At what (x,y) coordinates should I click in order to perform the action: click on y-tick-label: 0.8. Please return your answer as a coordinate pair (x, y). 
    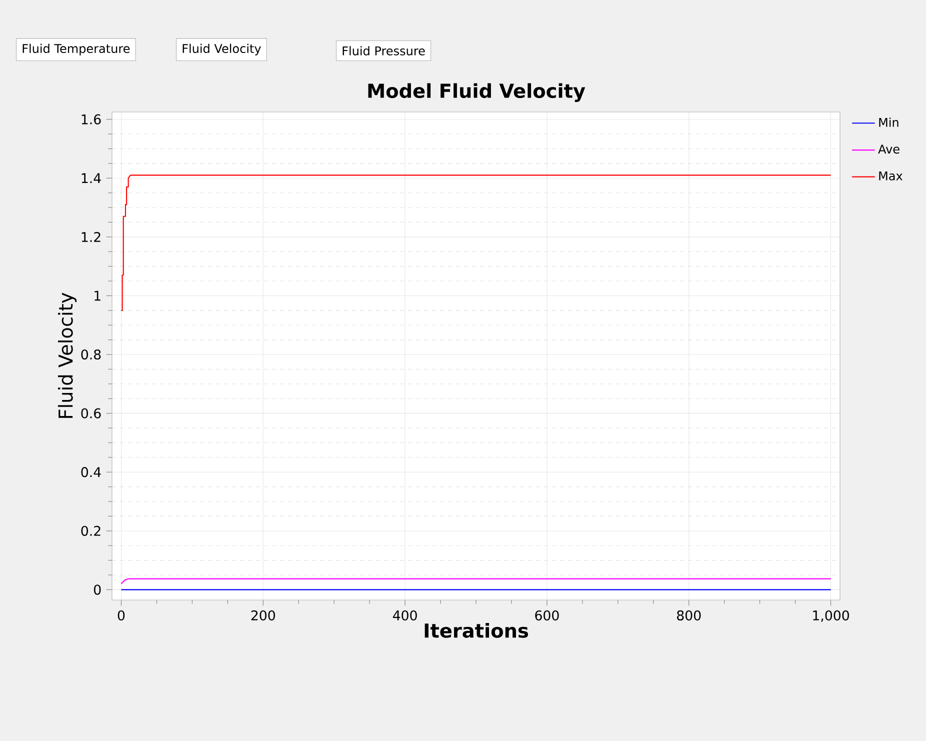
    Looking at the image, I should click on (91, 354).